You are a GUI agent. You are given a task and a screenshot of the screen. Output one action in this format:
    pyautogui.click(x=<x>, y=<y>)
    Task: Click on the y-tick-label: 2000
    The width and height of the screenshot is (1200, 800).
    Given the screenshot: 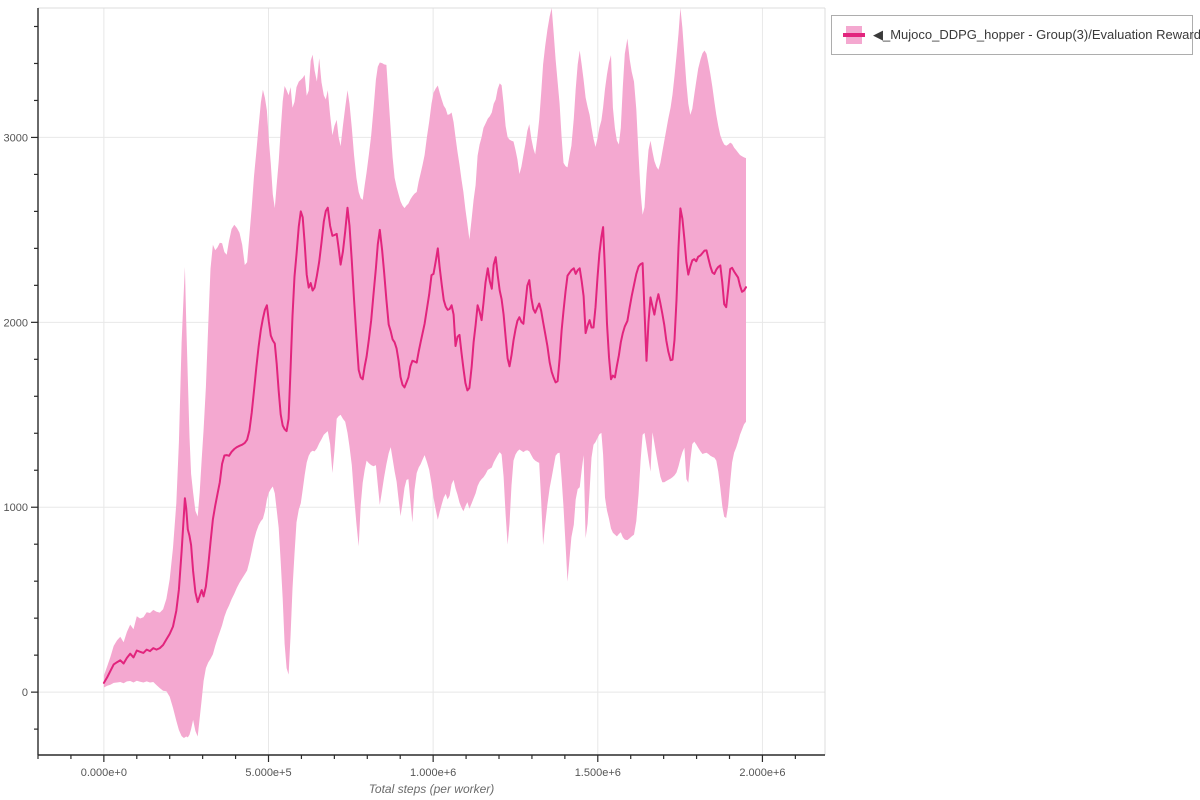 What is the action you would take?
    pyautogui.click(x=16, y=323)
    